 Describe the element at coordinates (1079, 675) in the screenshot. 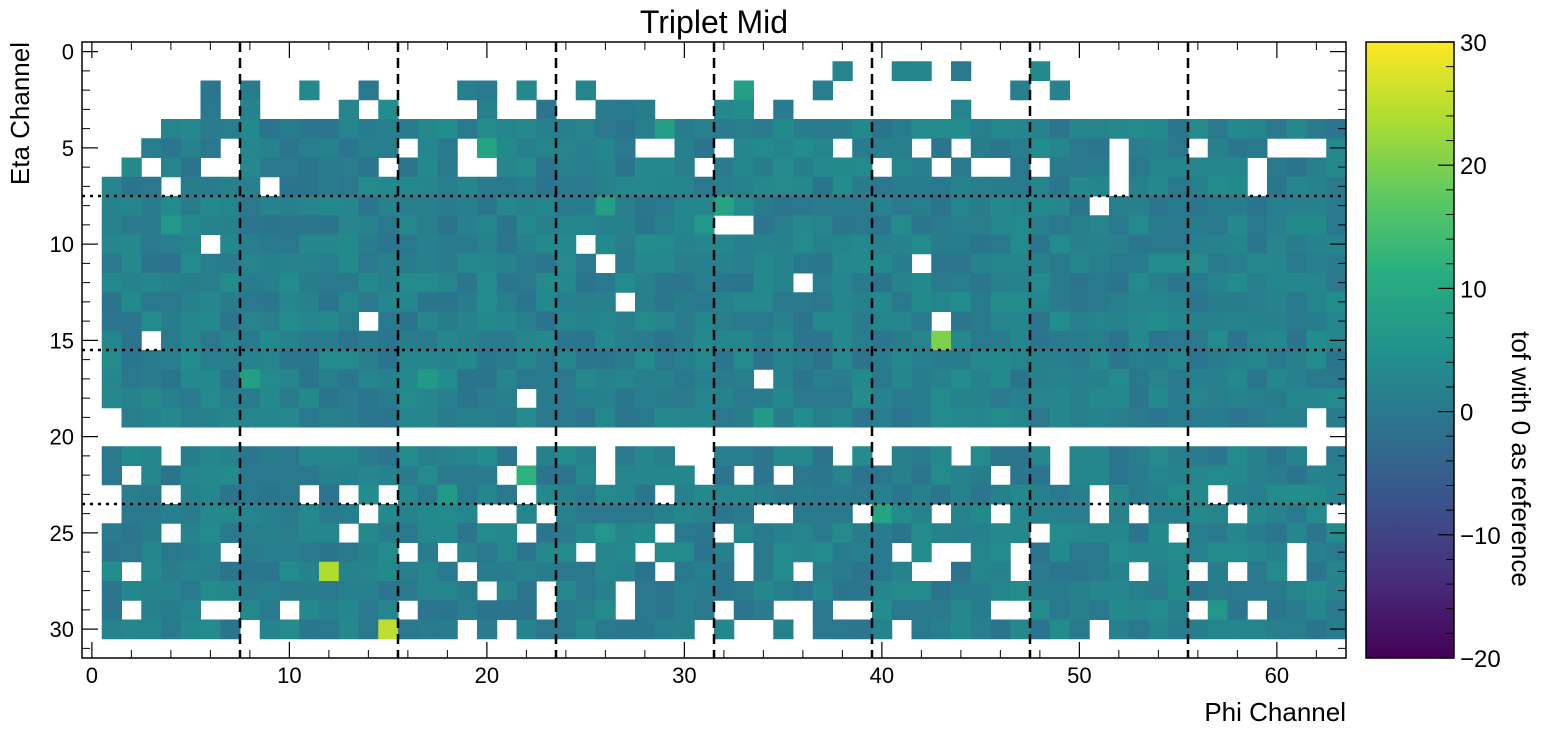

I see `x-tick-label: 50` at that location.